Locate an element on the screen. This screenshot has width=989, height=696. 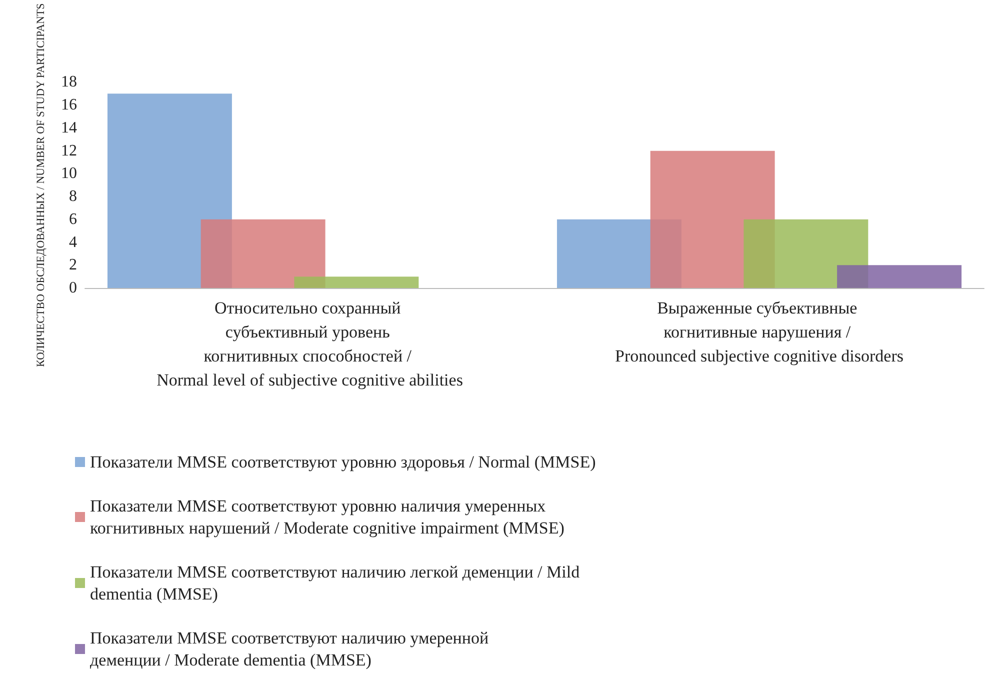
y-tick-label: 14 is located at coordinates (69, 127).